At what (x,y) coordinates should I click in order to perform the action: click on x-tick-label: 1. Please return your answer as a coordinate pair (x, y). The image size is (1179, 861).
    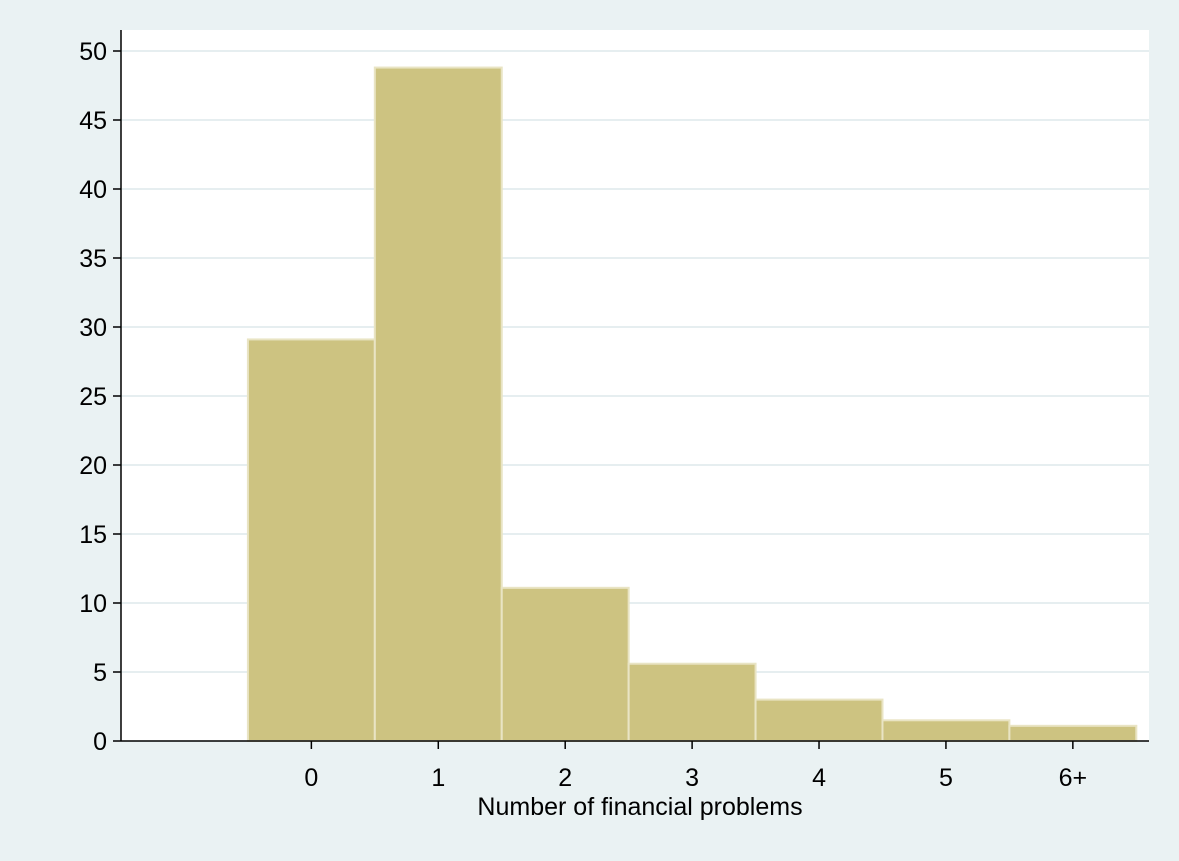
    Looking at the image, I should click on (438, 778).